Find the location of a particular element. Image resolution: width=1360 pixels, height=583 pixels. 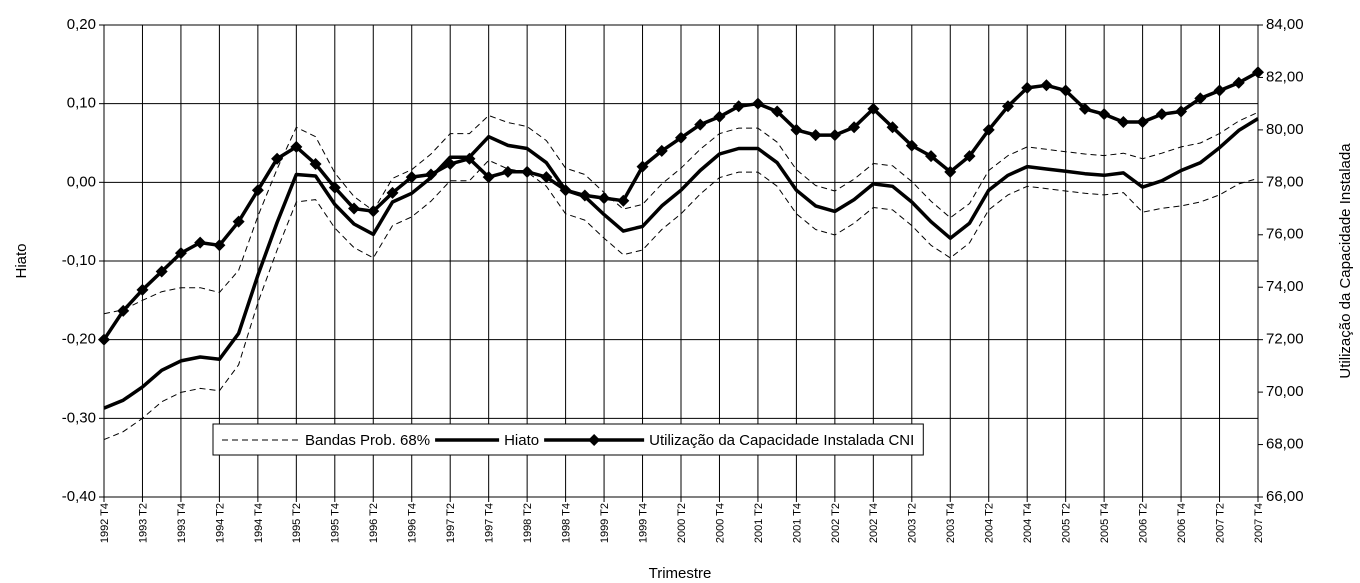

x-tick-label: 2006 T2 is located at coordinates (1144, 523).